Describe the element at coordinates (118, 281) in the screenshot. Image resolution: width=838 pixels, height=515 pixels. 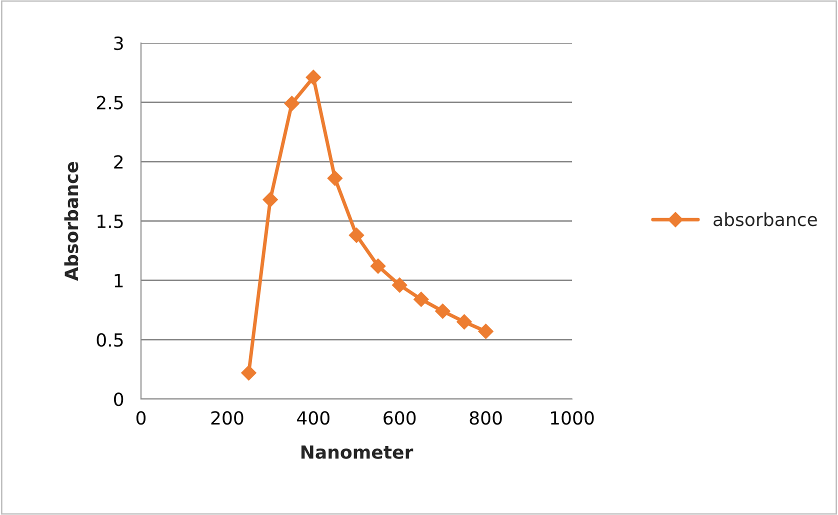
I see `y-tick-label: 1` at that location.